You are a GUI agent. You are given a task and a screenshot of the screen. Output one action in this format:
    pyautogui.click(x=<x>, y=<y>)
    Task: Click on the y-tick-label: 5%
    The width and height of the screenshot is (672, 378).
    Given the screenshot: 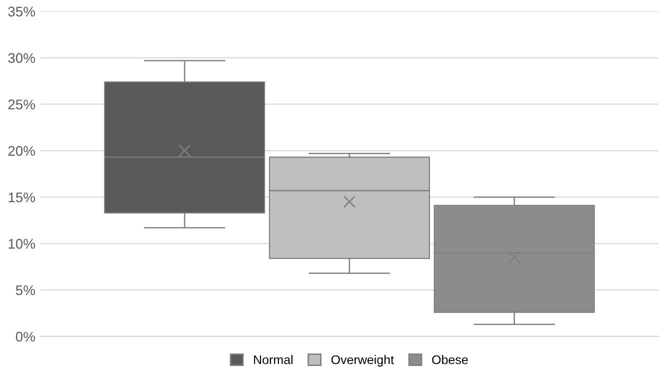 What is the action you would take?
    pyautogui.click(x=25, y=290)
    